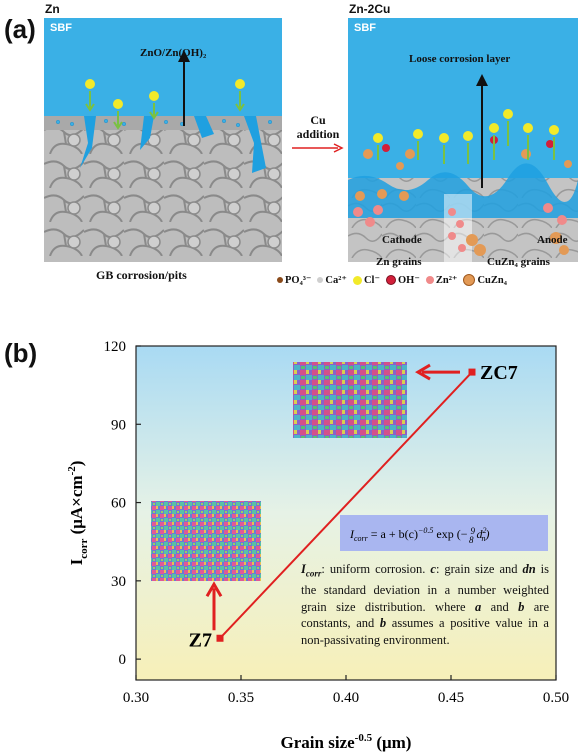  Describe the element at coordinates (552, 240) in the screenshot. I see `anode-label: Anode` at that location.